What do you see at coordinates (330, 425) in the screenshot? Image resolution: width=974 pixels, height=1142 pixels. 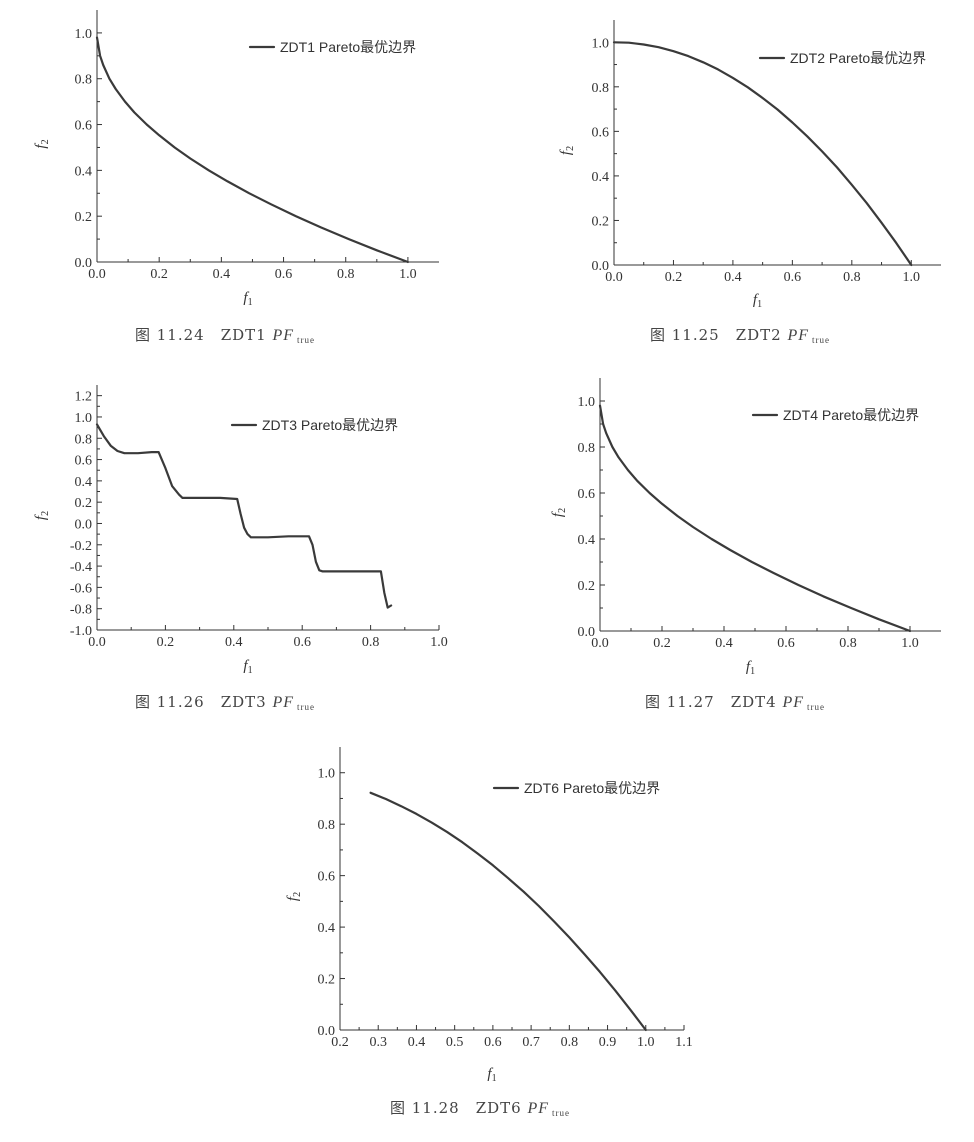 I see `legend-label: ZDT3 Pareto最优边界` at bounding box center [330, 425].